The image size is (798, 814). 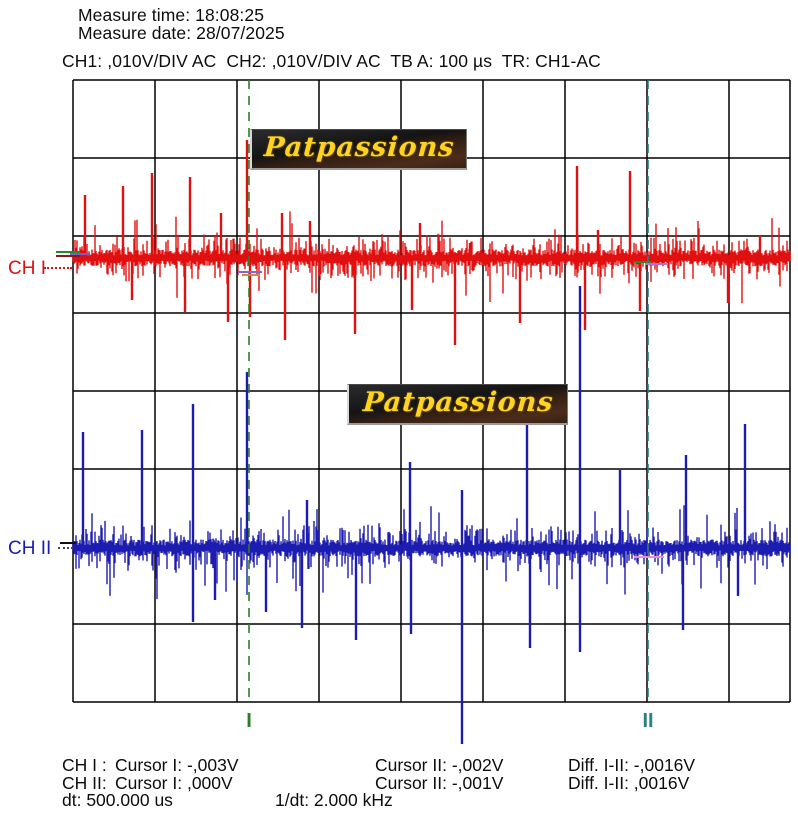 What do you see at coordinates (249, 721) in the screenshot?
I see `cursor-1-label: I` at bounding box center [249, 721].